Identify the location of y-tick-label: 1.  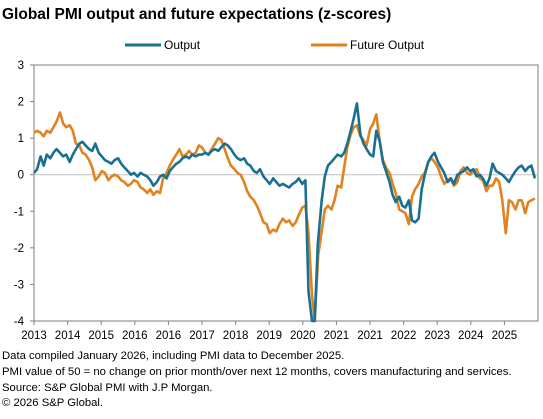
(21, 139).